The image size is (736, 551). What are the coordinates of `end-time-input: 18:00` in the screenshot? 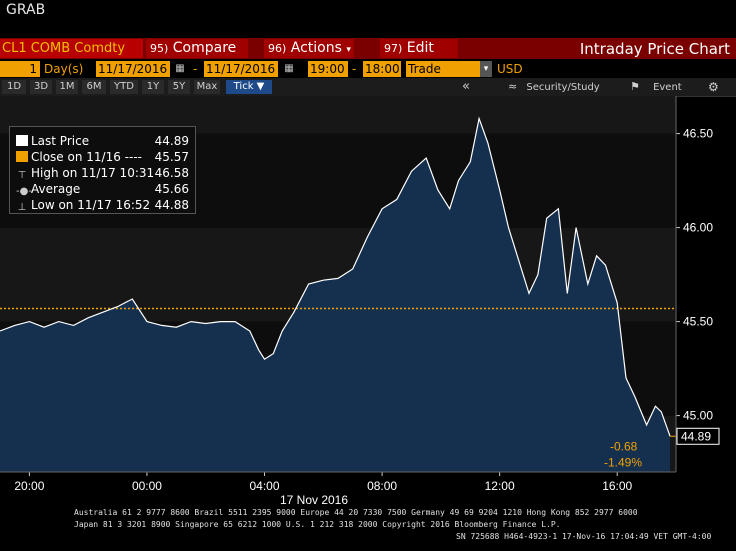 It's located at (382, 69).